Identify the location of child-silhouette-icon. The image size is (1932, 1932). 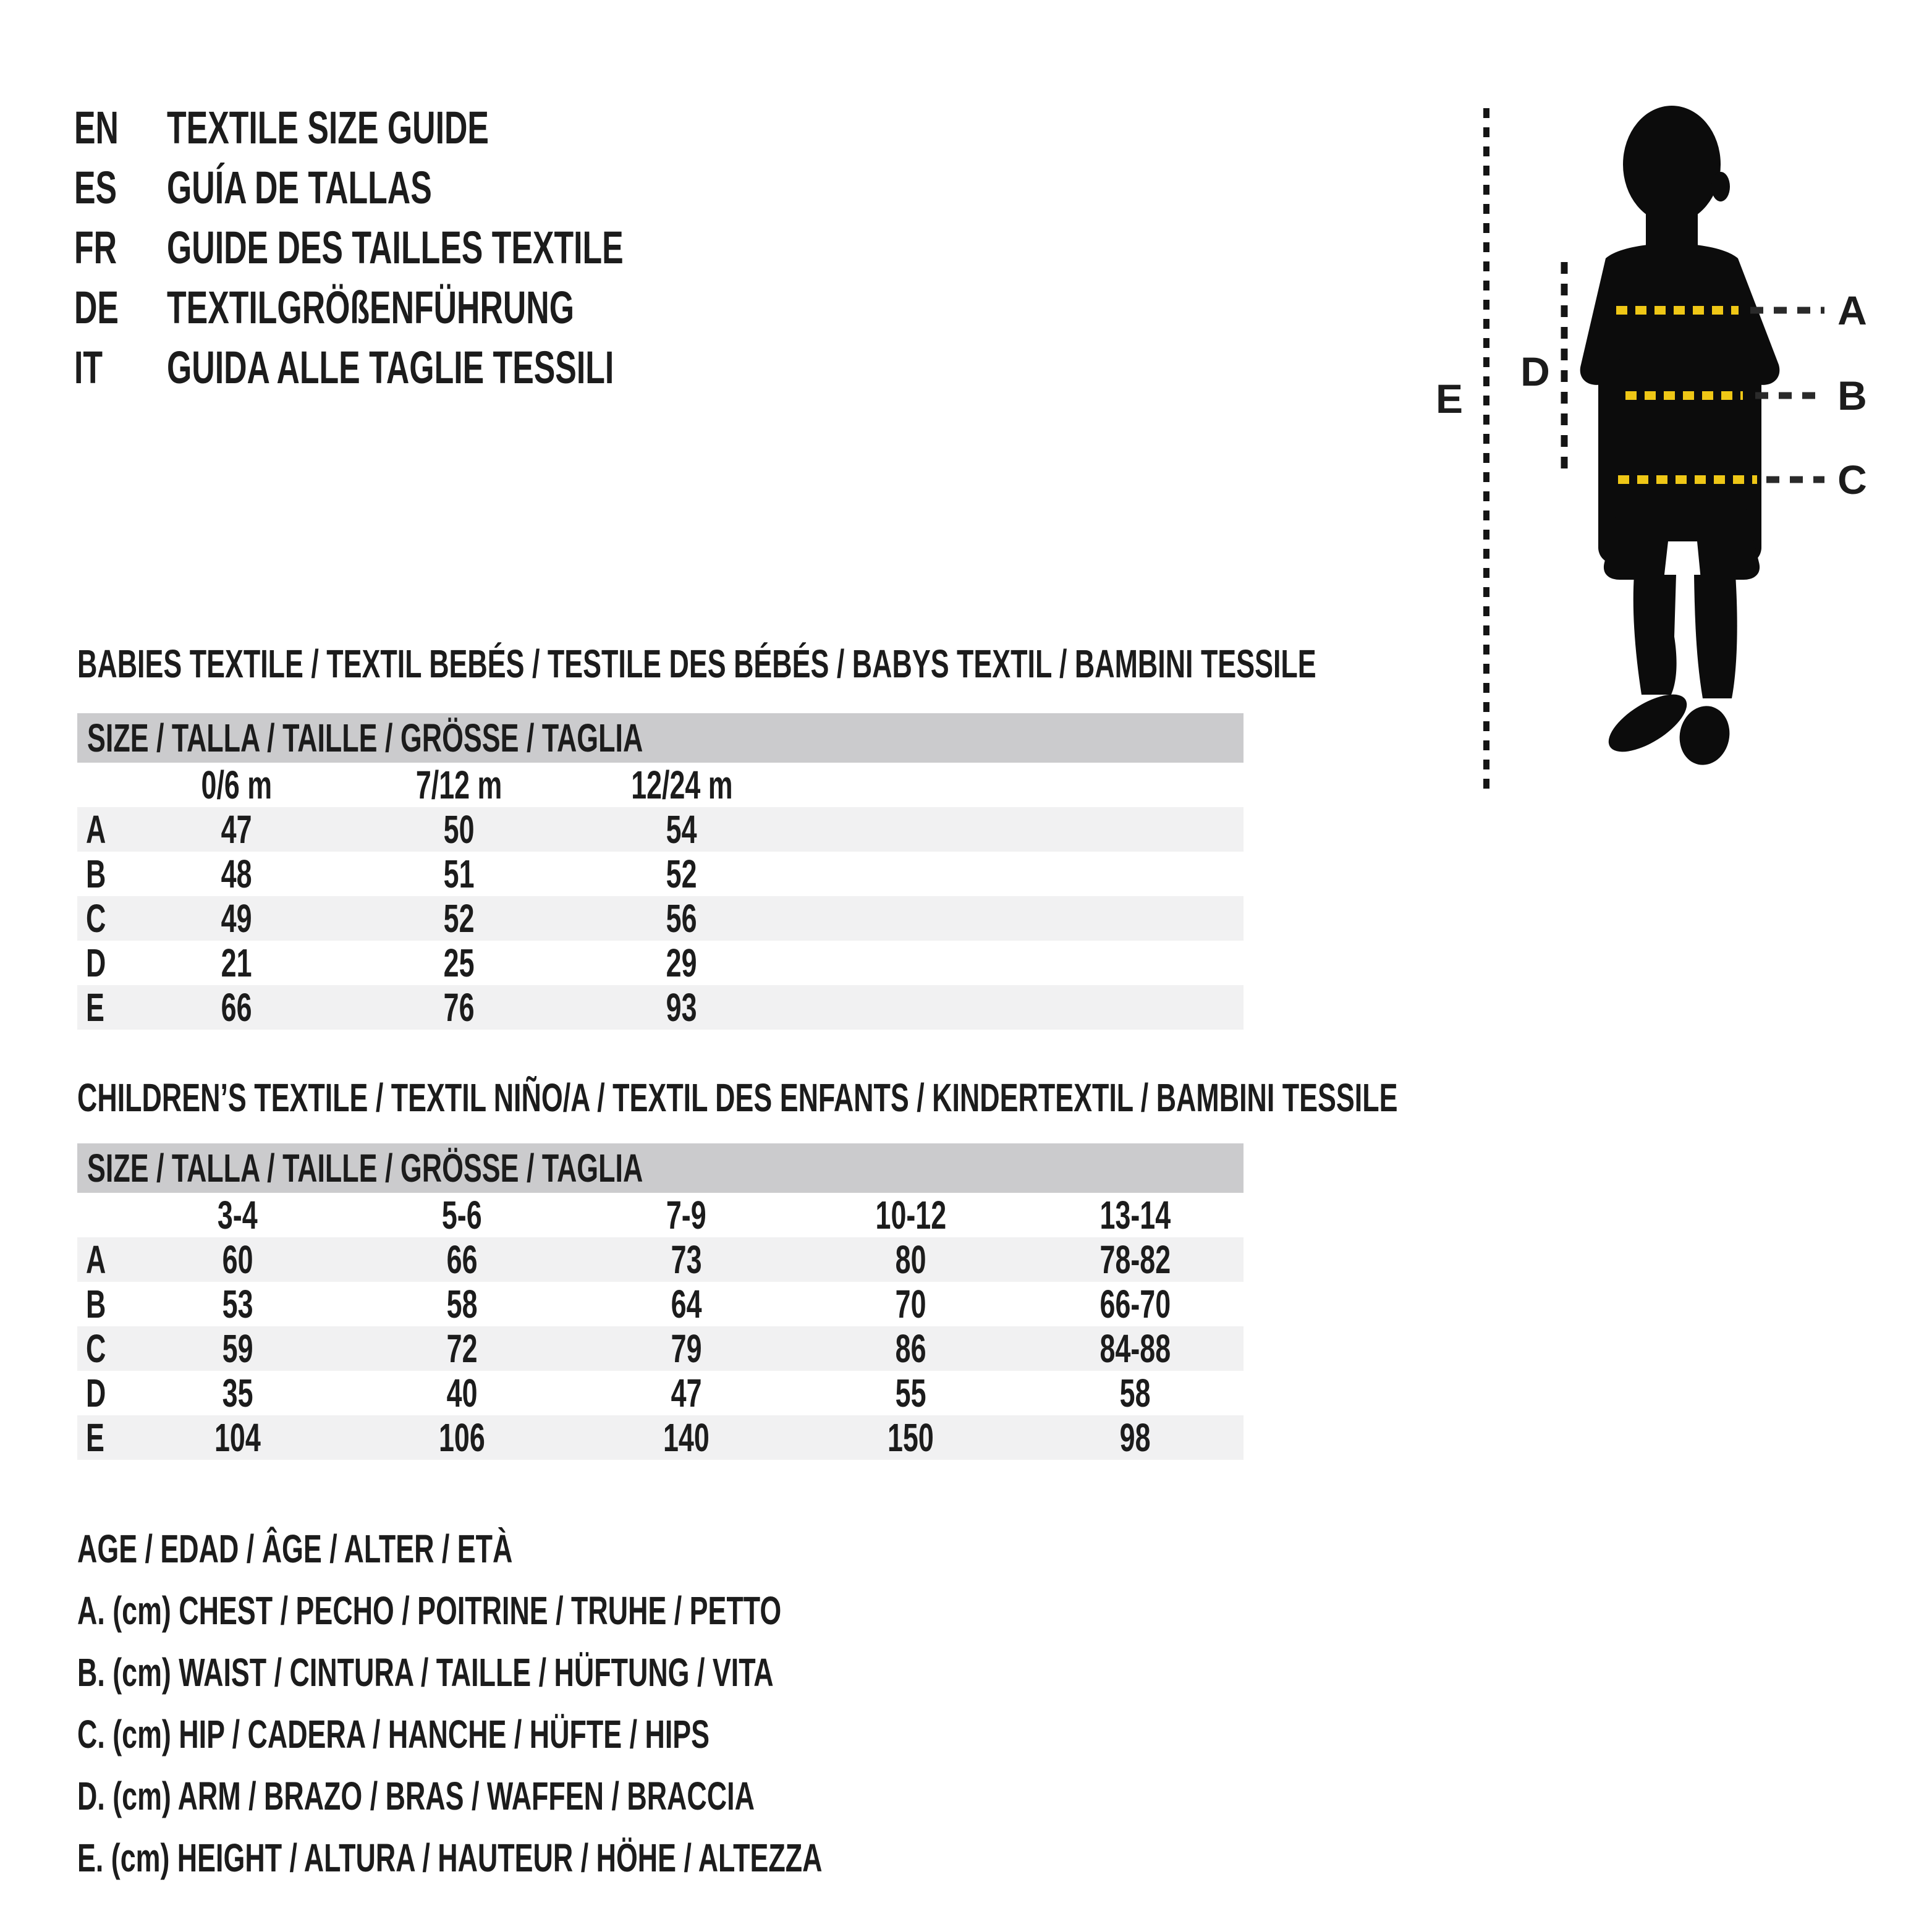
(1680, 435).